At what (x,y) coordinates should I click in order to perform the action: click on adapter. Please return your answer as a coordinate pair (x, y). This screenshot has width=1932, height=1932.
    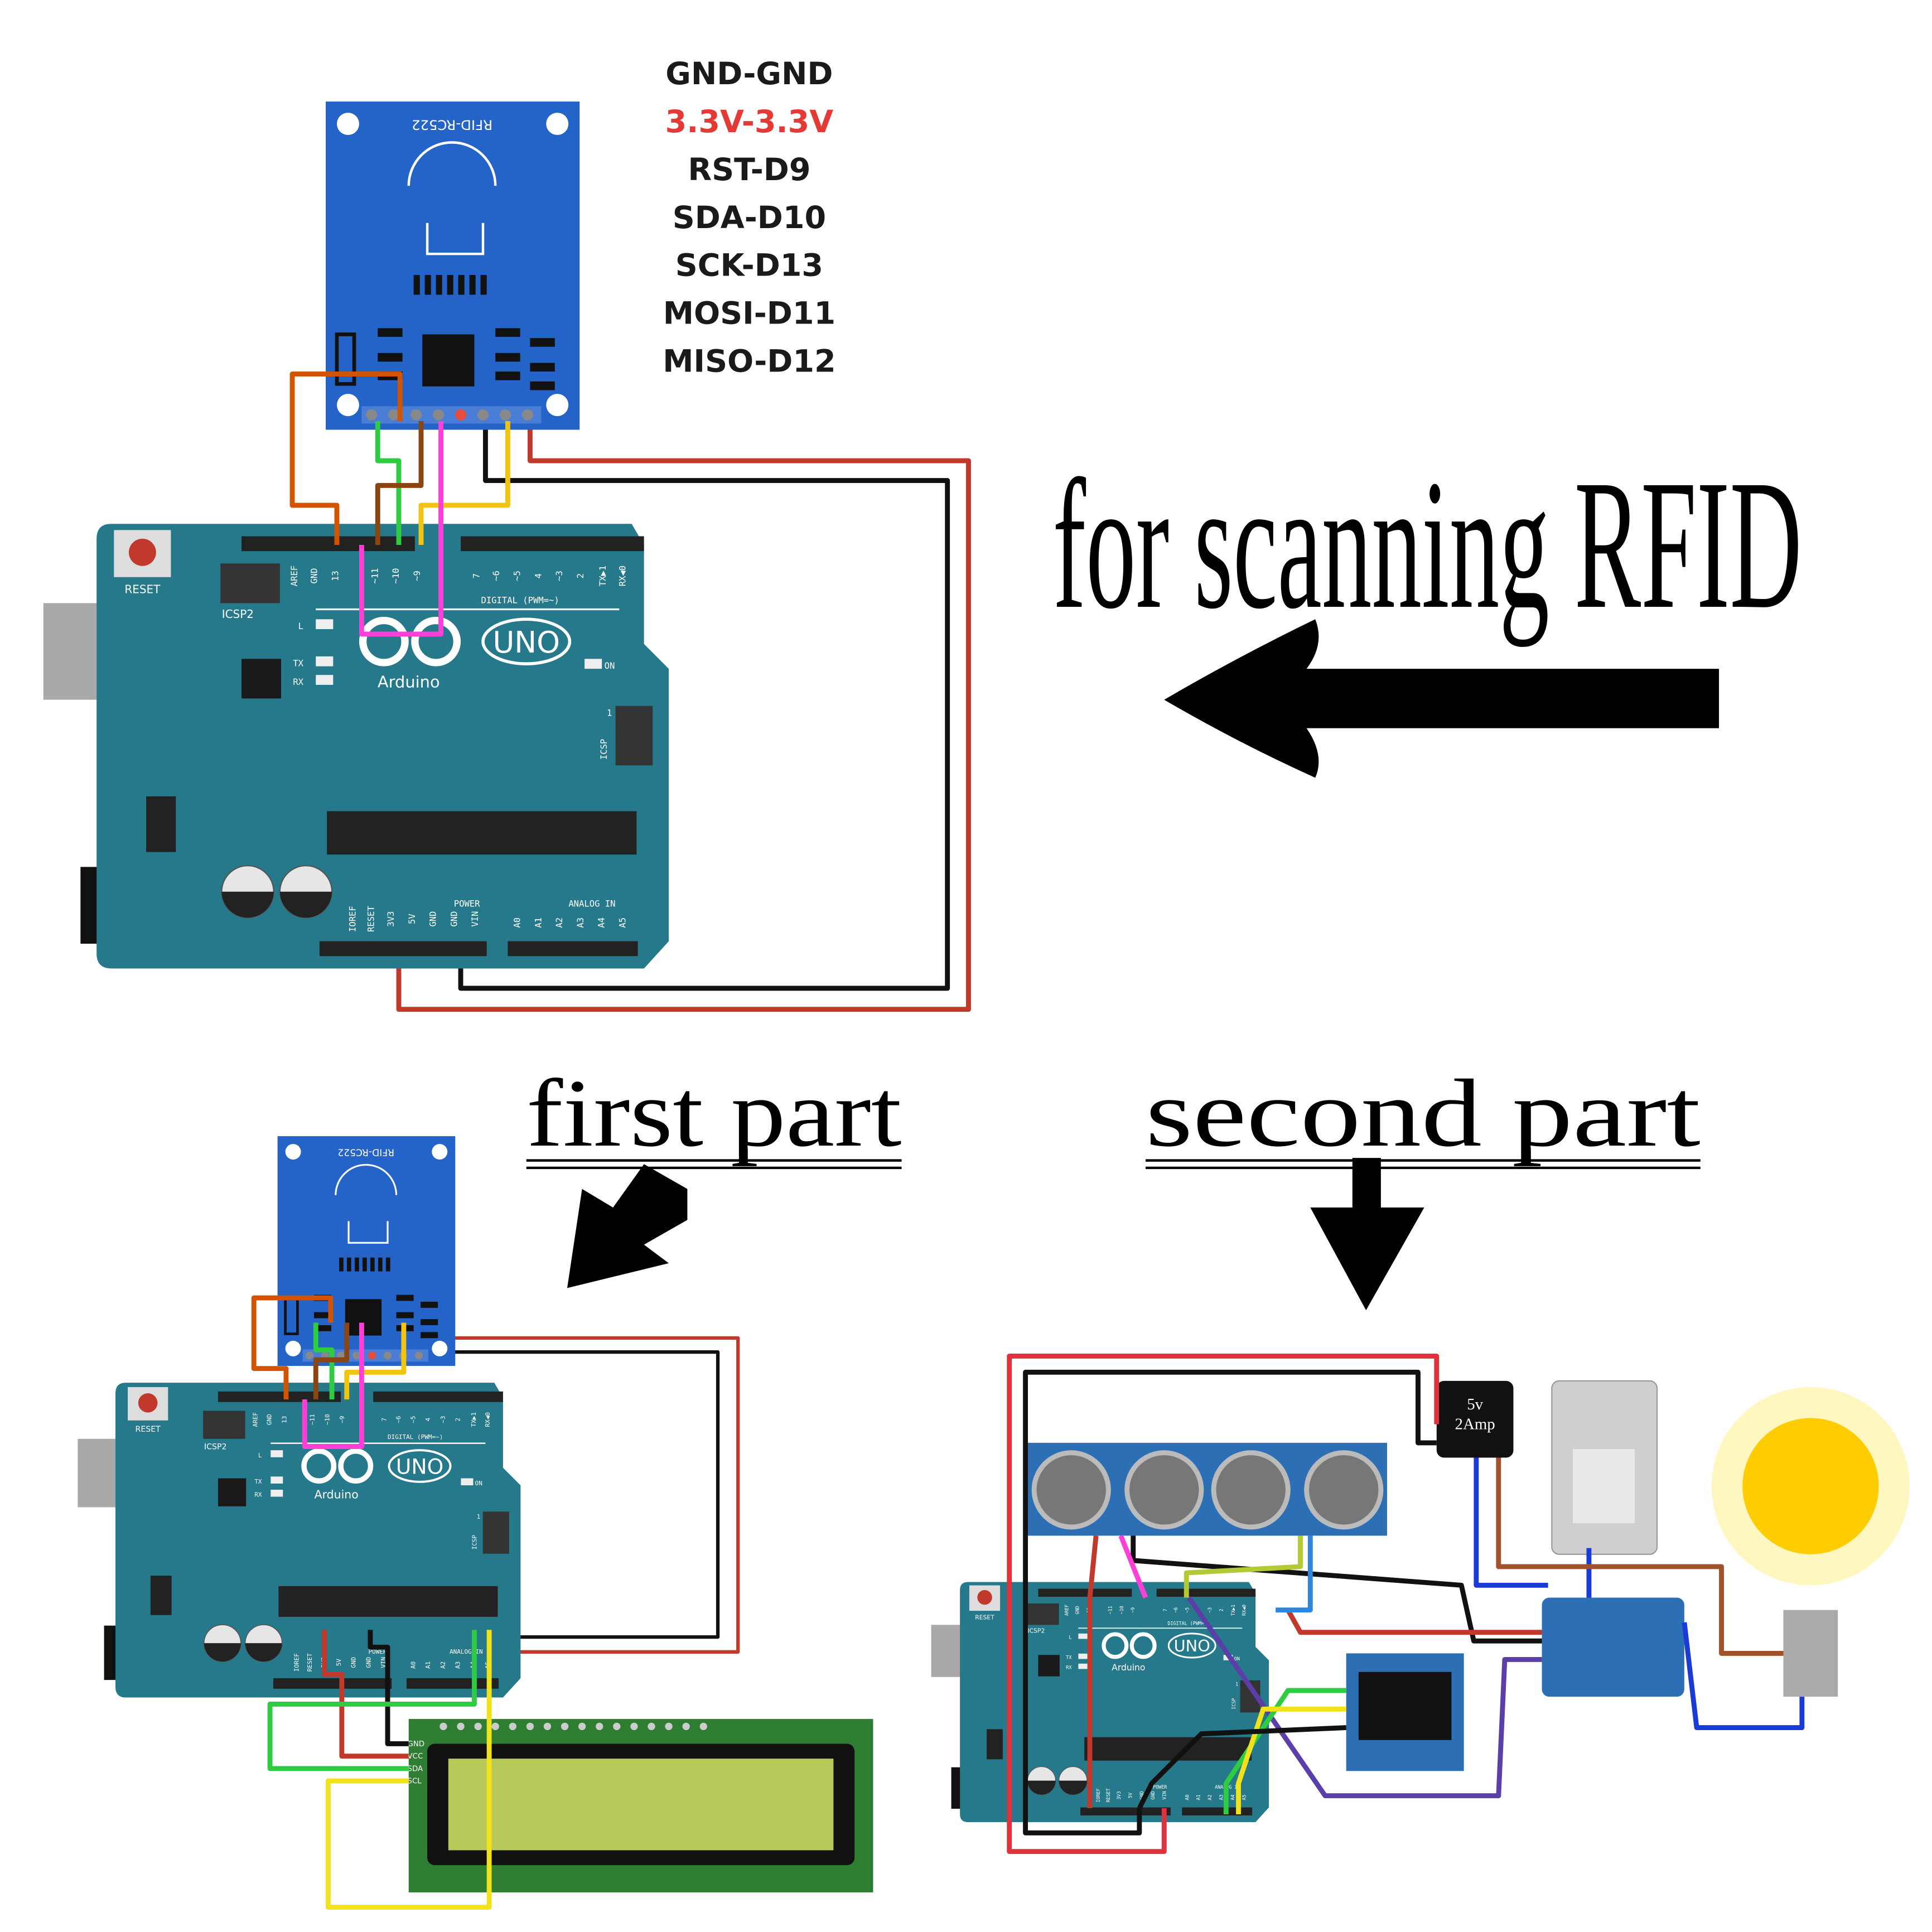
    Looking at the image, I should click on (1475, 1419).